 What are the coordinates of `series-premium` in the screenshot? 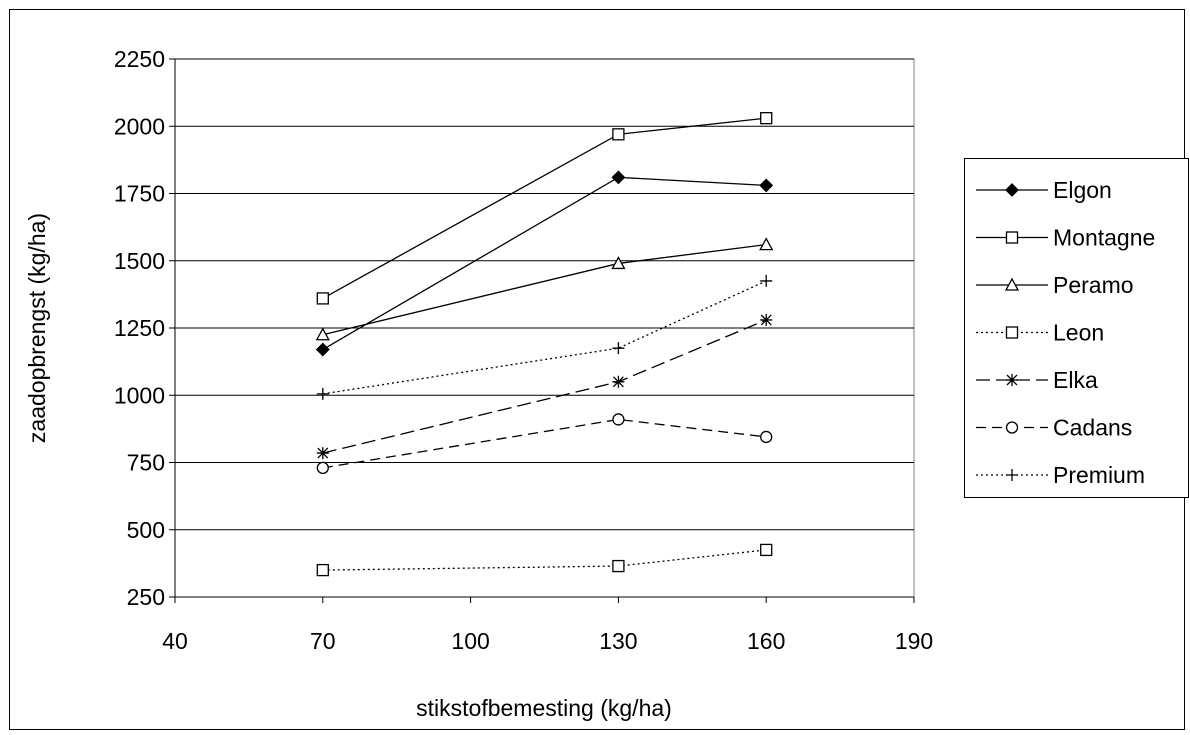 It's located at (544, 337).